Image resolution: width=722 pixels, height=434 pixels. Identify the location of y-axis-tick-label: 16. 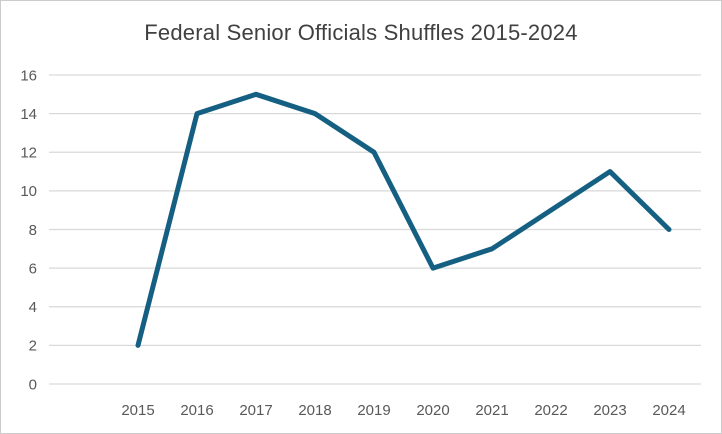
(28, 75).